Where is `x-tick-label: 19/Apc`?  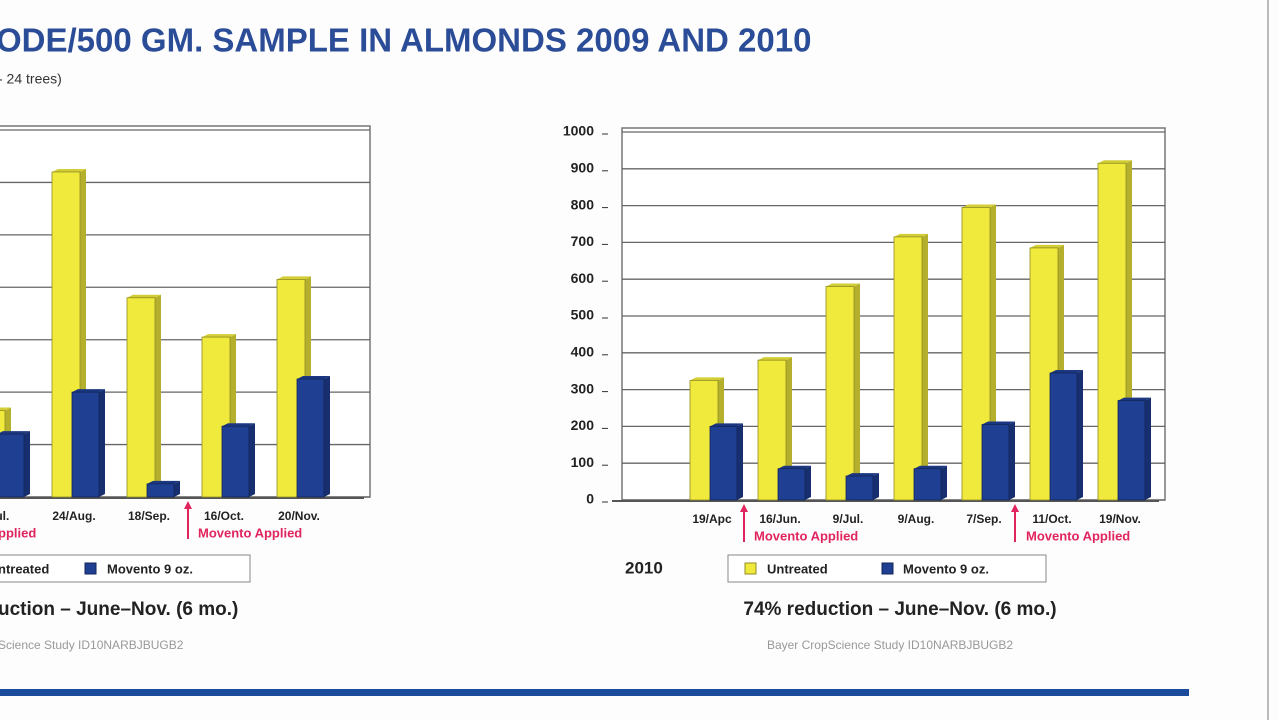 x-tick-label: 19/Apc is located at coordinates (712, 519).